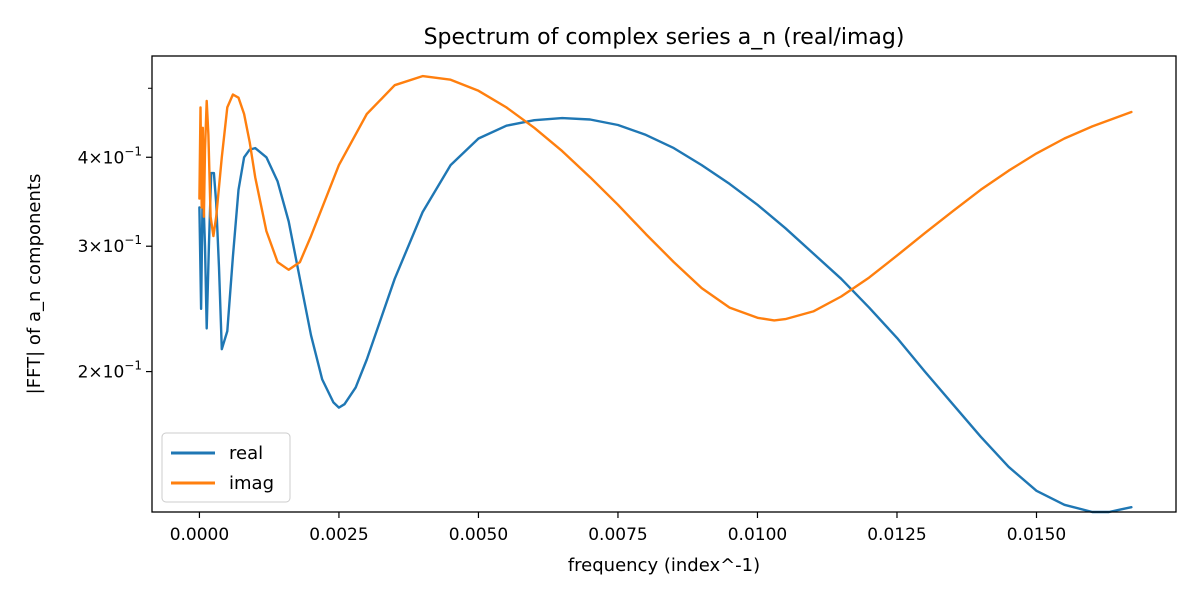  What do you see at coordinates (338, 535) in the screenshot?
I see `x-tick-label: 0.0025` at bounding box center [338, 535].